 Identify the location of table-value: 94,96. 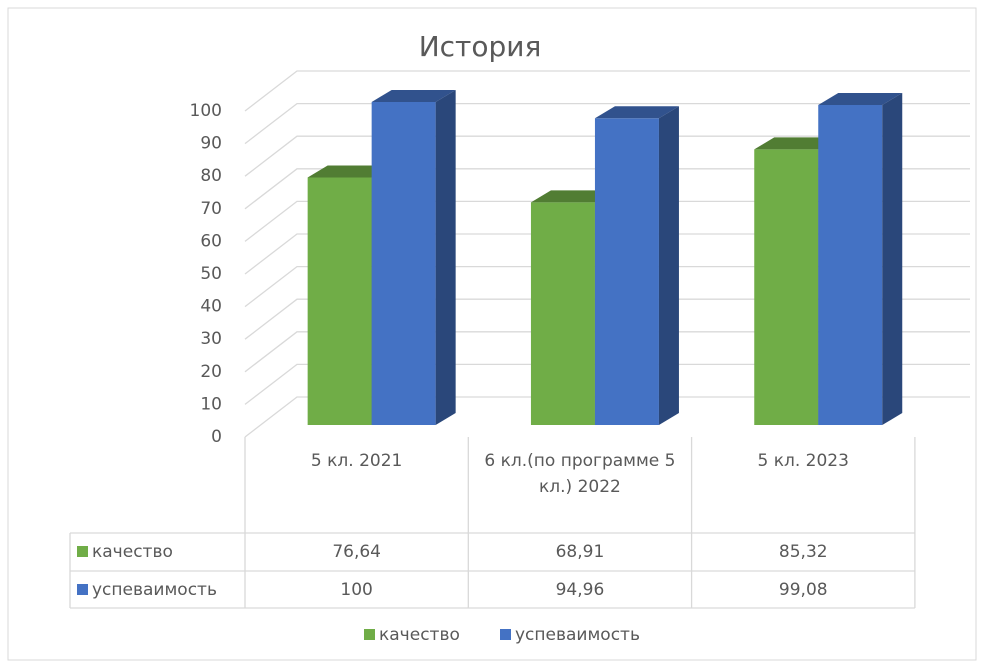
(580, 590).